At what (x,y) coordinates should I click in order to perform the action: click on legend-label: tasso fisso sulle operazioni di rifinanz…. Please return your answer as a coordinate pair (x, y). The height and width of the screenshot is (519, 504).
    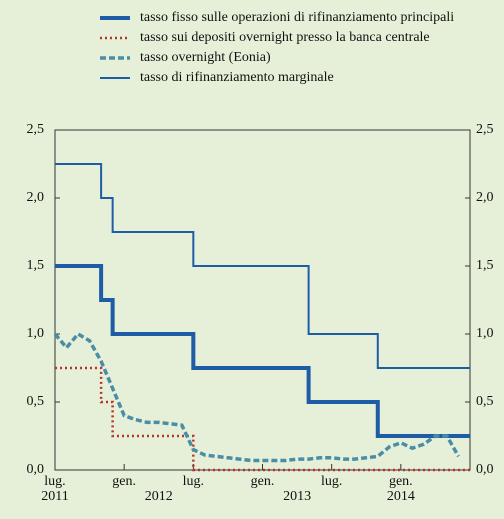
    Looking at the image, I should click on (297, 17).